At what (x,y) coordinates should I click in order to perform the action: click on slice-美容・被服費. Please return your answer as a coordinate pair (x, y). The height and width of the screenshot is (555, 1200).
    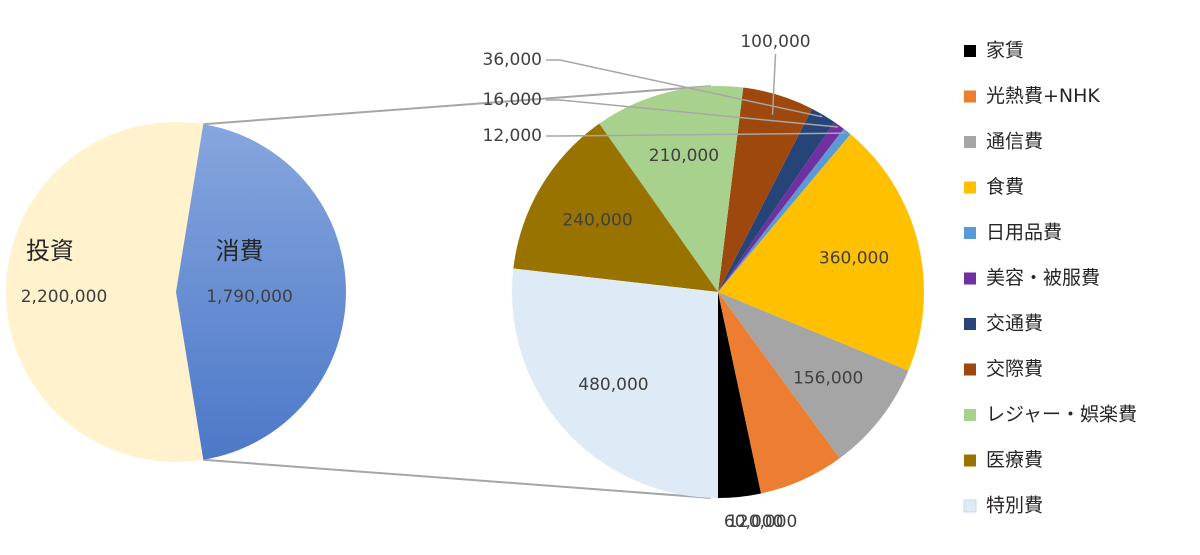
    Looking at the image, I should click on (781, 207).